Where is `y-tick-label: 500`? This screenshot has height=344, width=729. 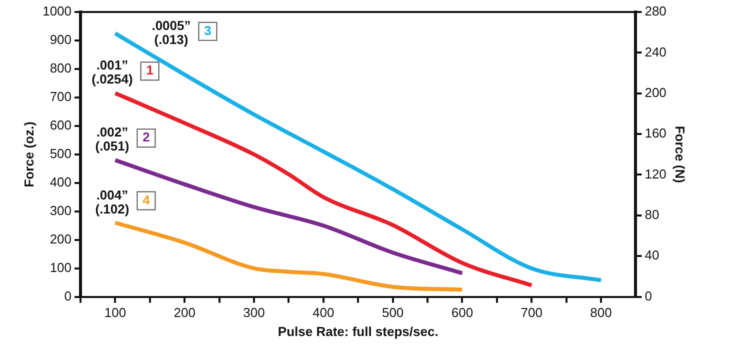
y-tick-label: 500 is located at coordinates (61, 153).